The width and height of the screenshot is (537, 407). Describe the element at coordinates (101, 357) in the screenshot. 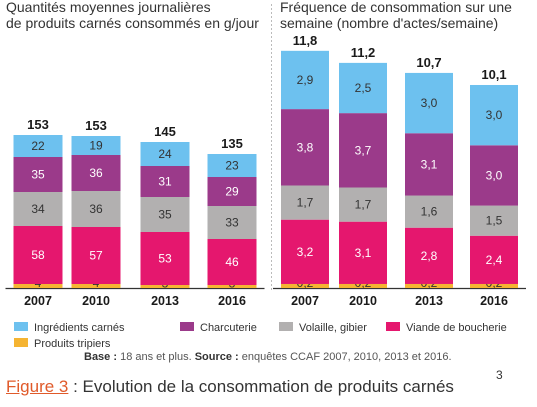

I see `base-label: Base :` at that location.